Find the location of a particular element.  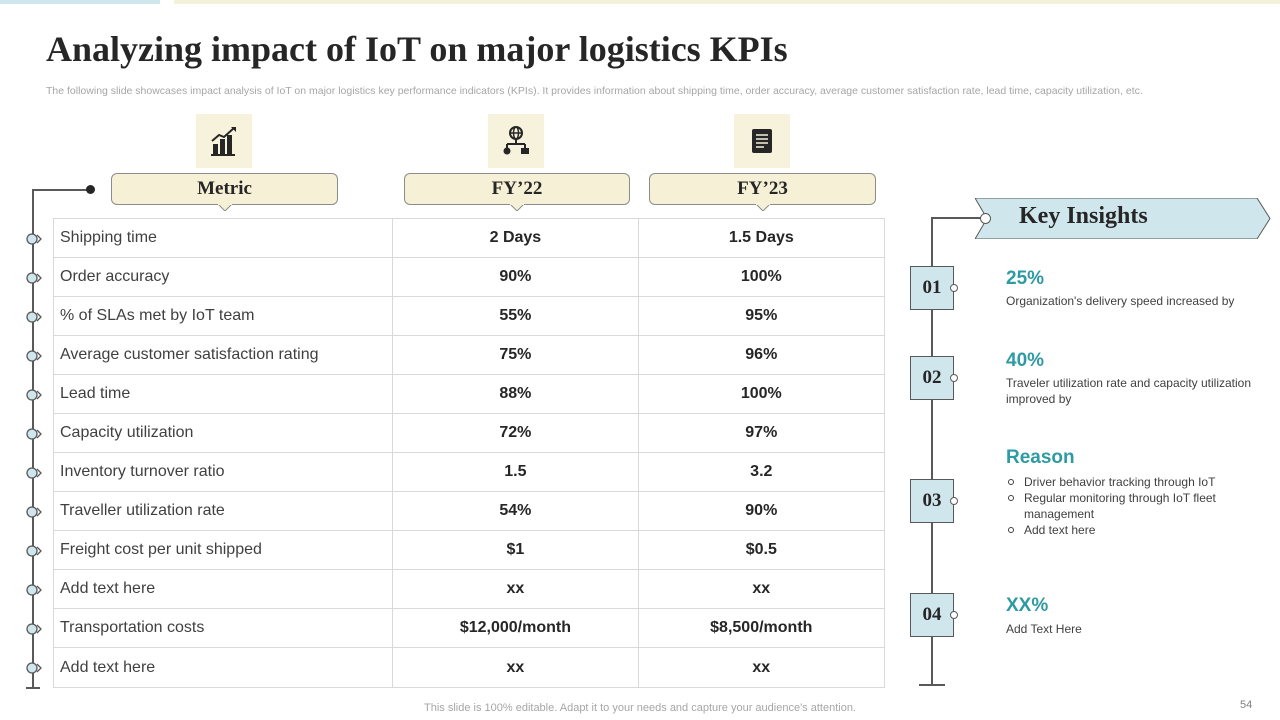

top-accent-bar-blue is located at coordinates (80, 2).